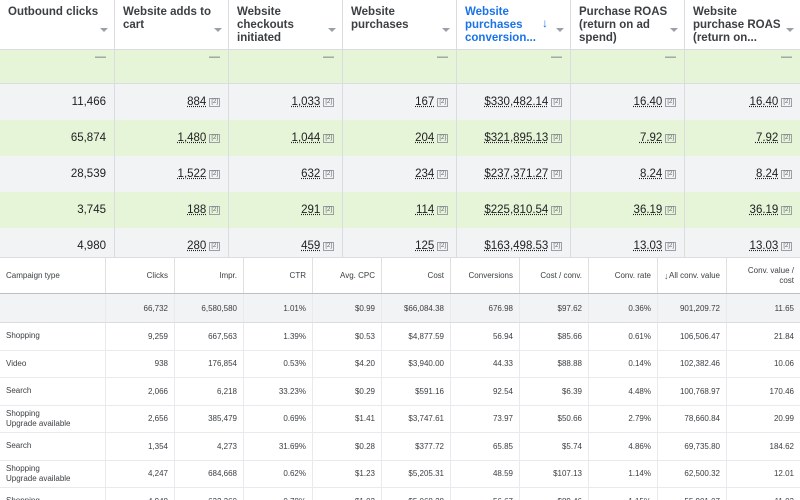 Image resolution: width=800 pixels, height=500 pixels. What do you see at coordinates (416, 275) in the screenshot?
I see `column-header-5: Cost` at bounding box center [416, 275].